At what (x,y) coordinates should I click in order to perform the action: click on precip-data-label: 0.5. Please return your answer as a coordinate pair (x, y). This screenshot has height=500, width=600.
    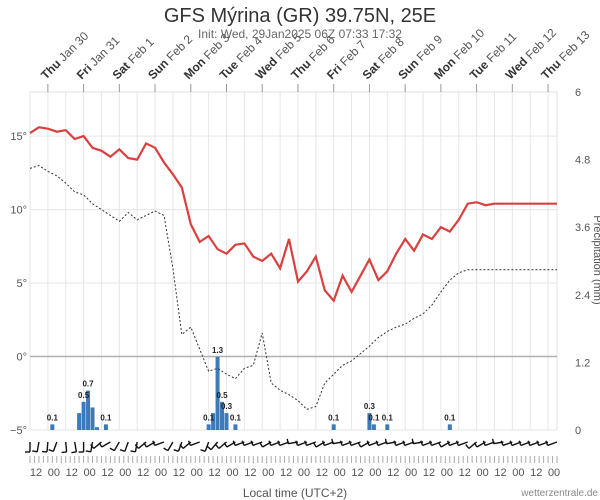
    Looking at the image, I should click on (84, 395).